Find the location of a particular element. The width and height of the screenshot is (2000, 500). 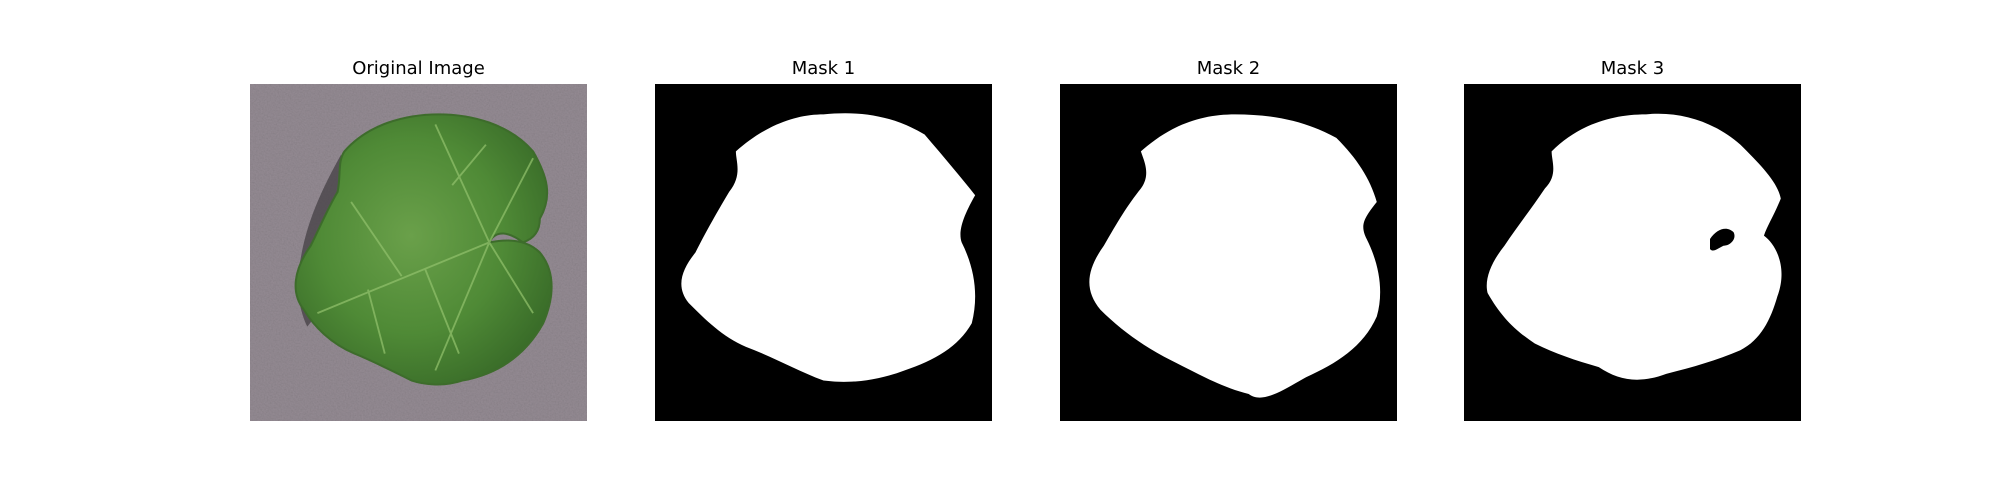

mask-1-image is located at coordinates (823, 252).